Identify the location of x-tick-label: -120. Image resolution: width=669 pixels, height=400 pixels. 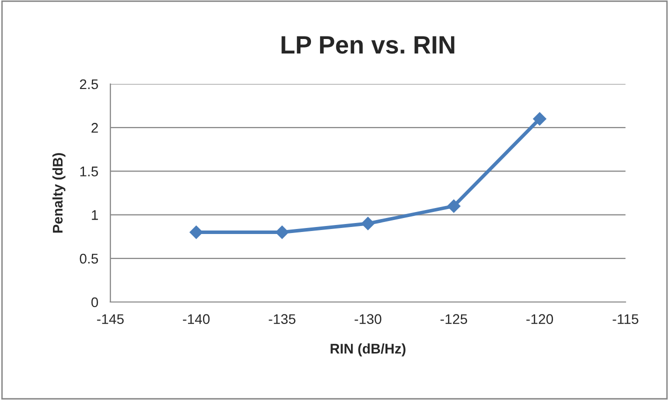
(540, 319).